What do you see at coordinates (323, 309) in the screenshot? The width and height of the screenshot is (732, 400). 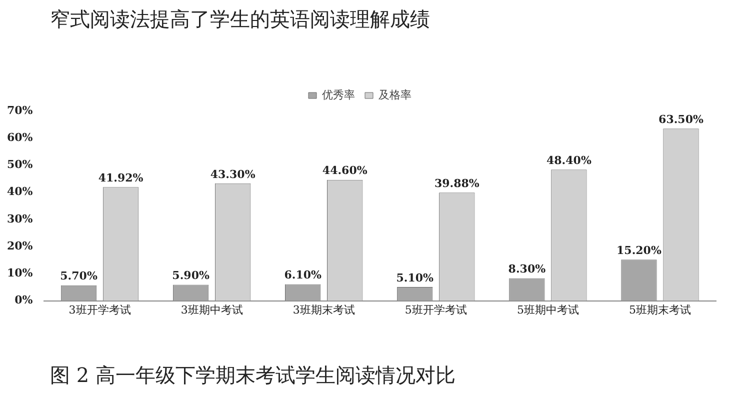 I see `x-tick-label: 3班期末考试` at bounding box center [323, 309].